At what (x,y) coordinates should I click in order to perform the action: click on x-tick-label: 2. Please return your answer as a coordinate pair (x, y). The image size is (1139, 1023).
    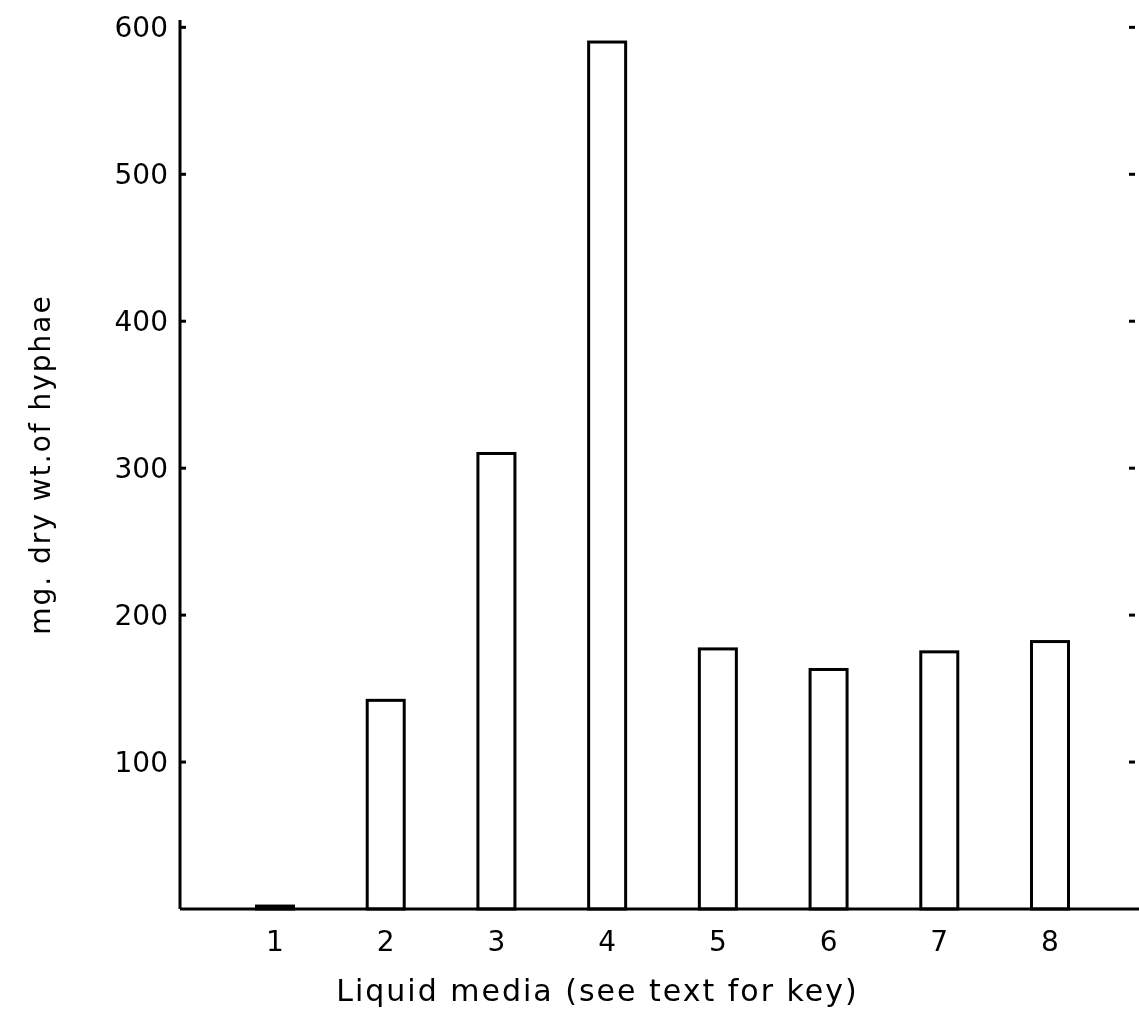
    Looking at the image, I should click on (385, 941).